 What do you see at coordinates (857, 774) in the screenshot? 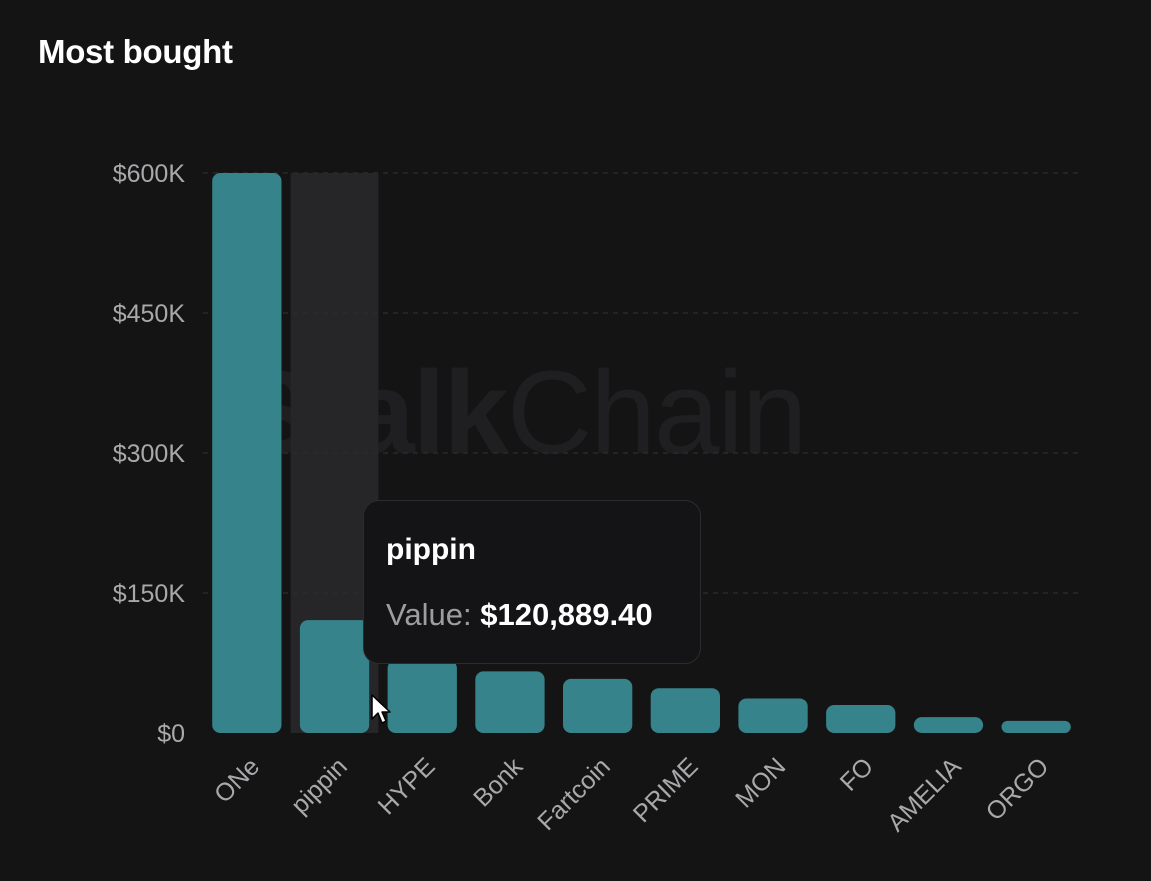
I see `x-tick-label: FO` at bounding box center [857, 774].